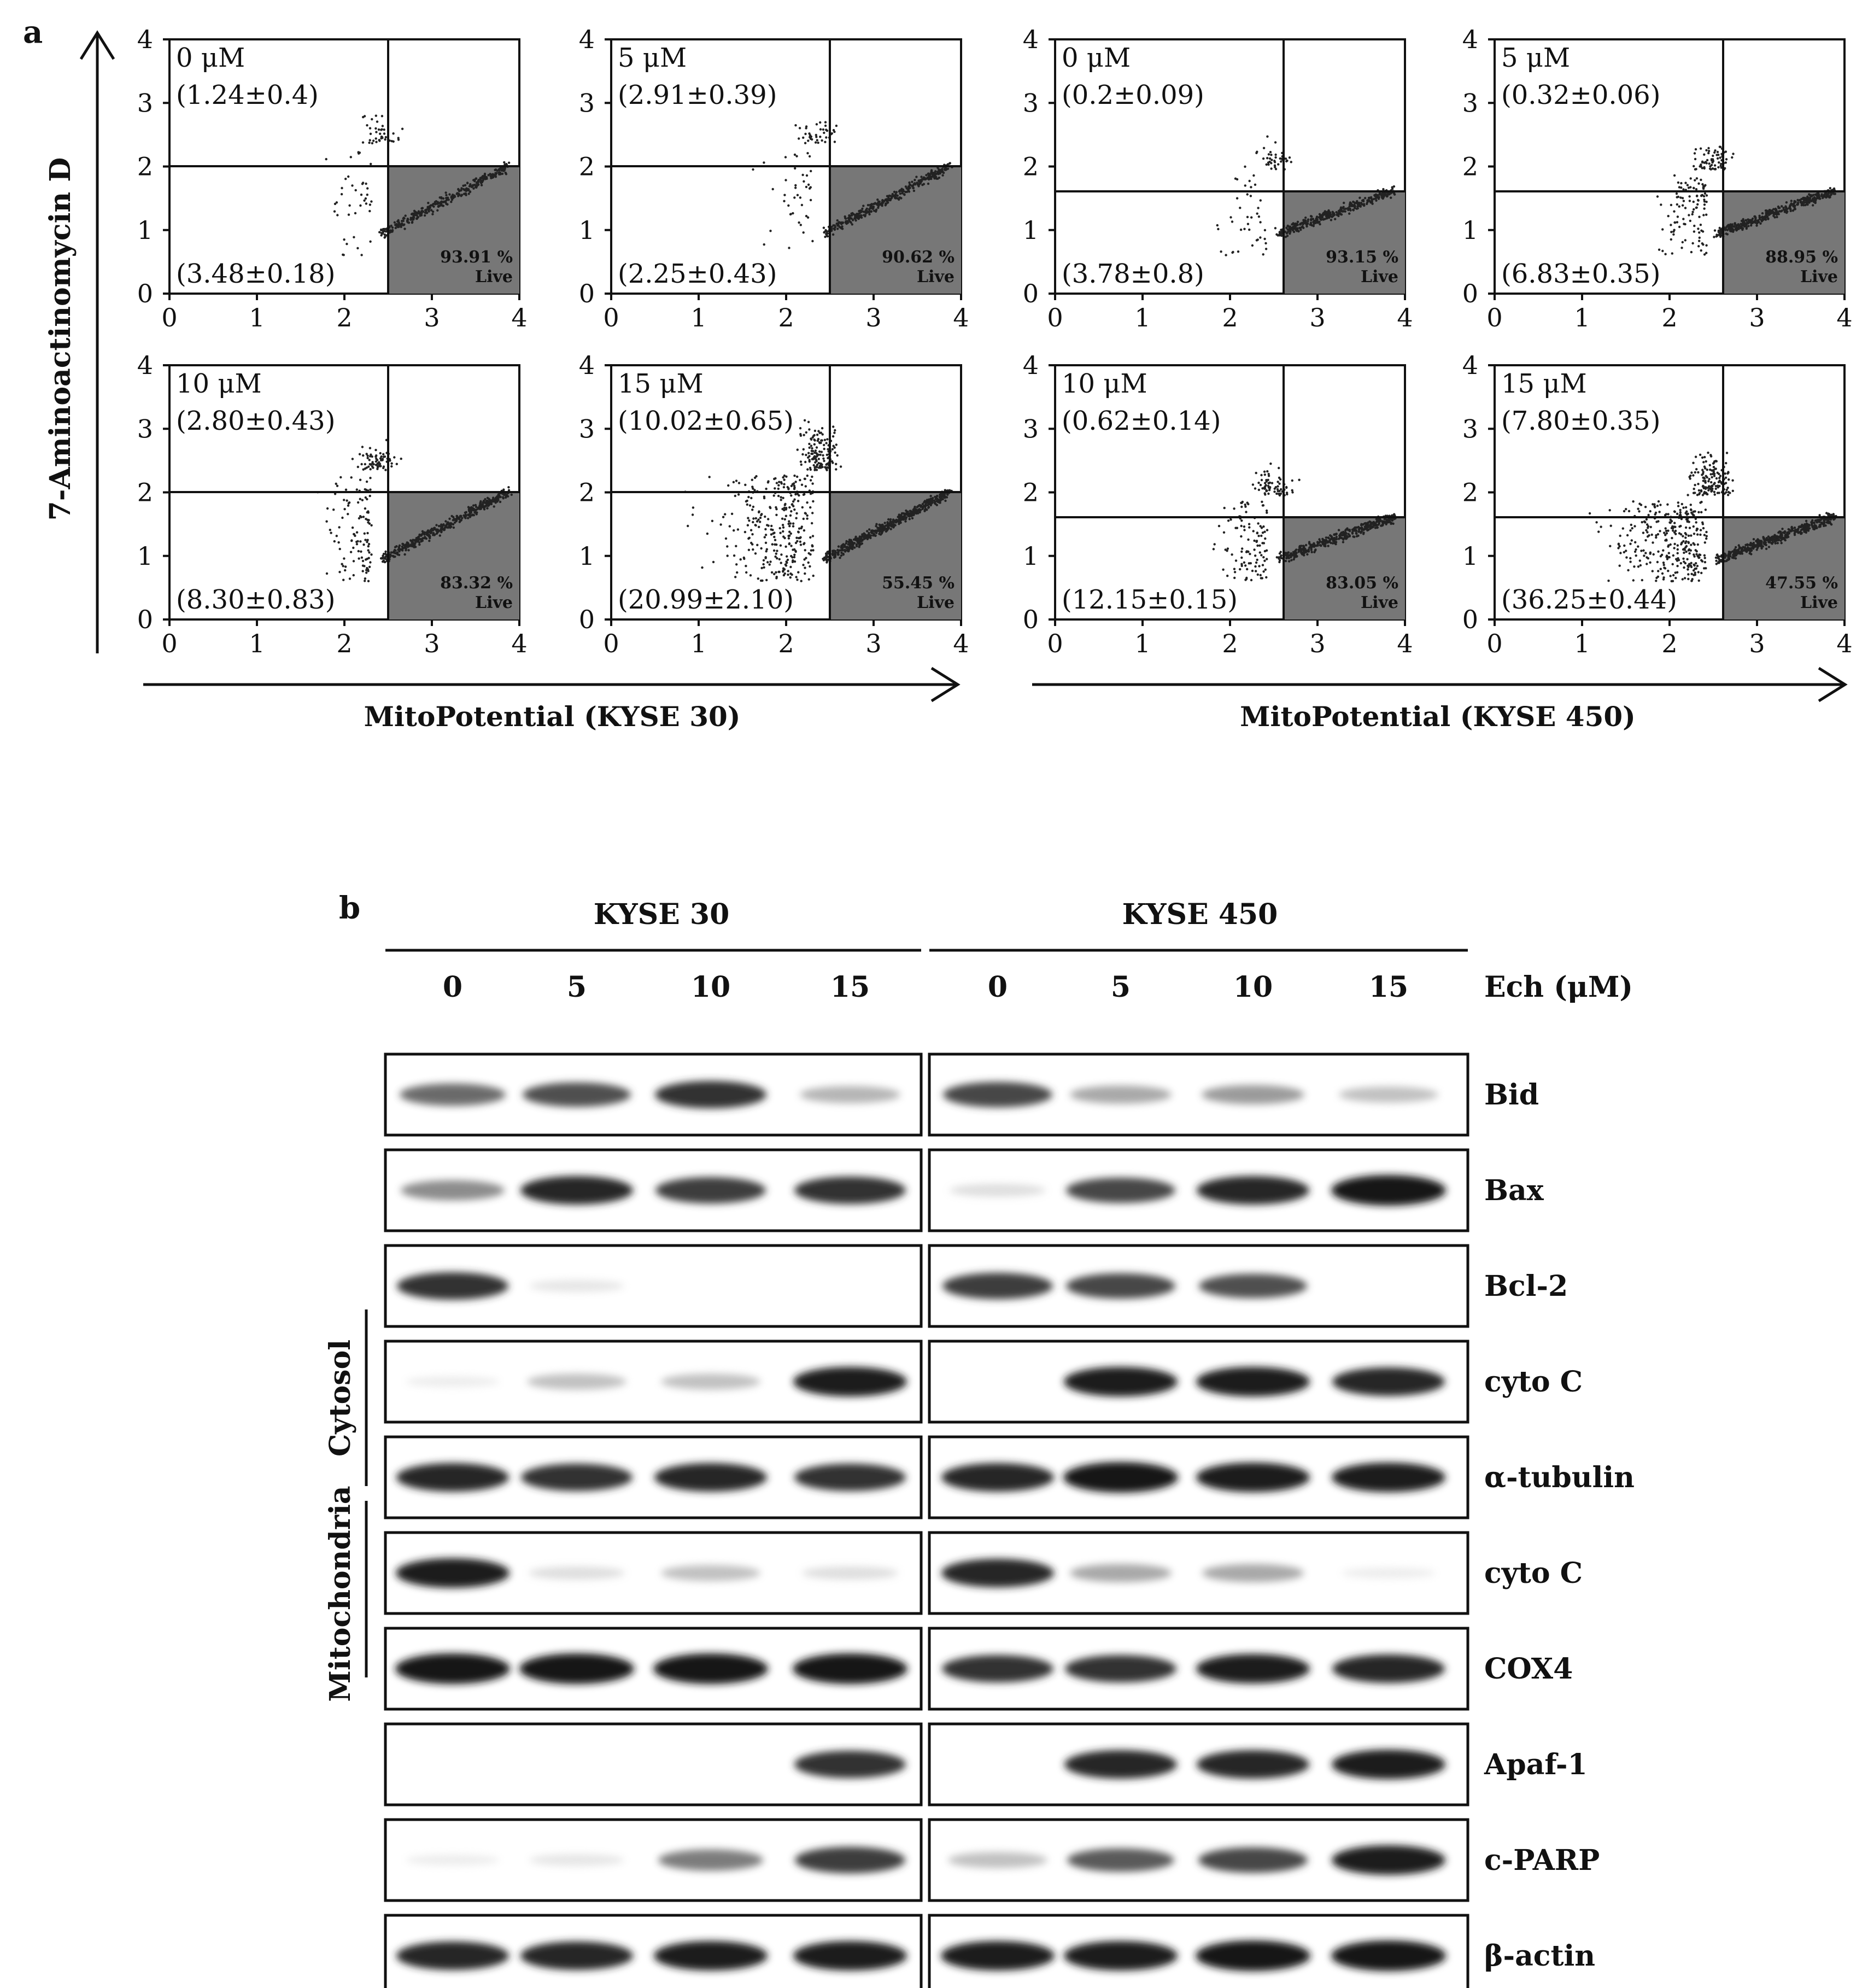  Describe the element at coordinates (552, 684) in the screenshot. I see `x-axis-arrow-kyse30` at that location.